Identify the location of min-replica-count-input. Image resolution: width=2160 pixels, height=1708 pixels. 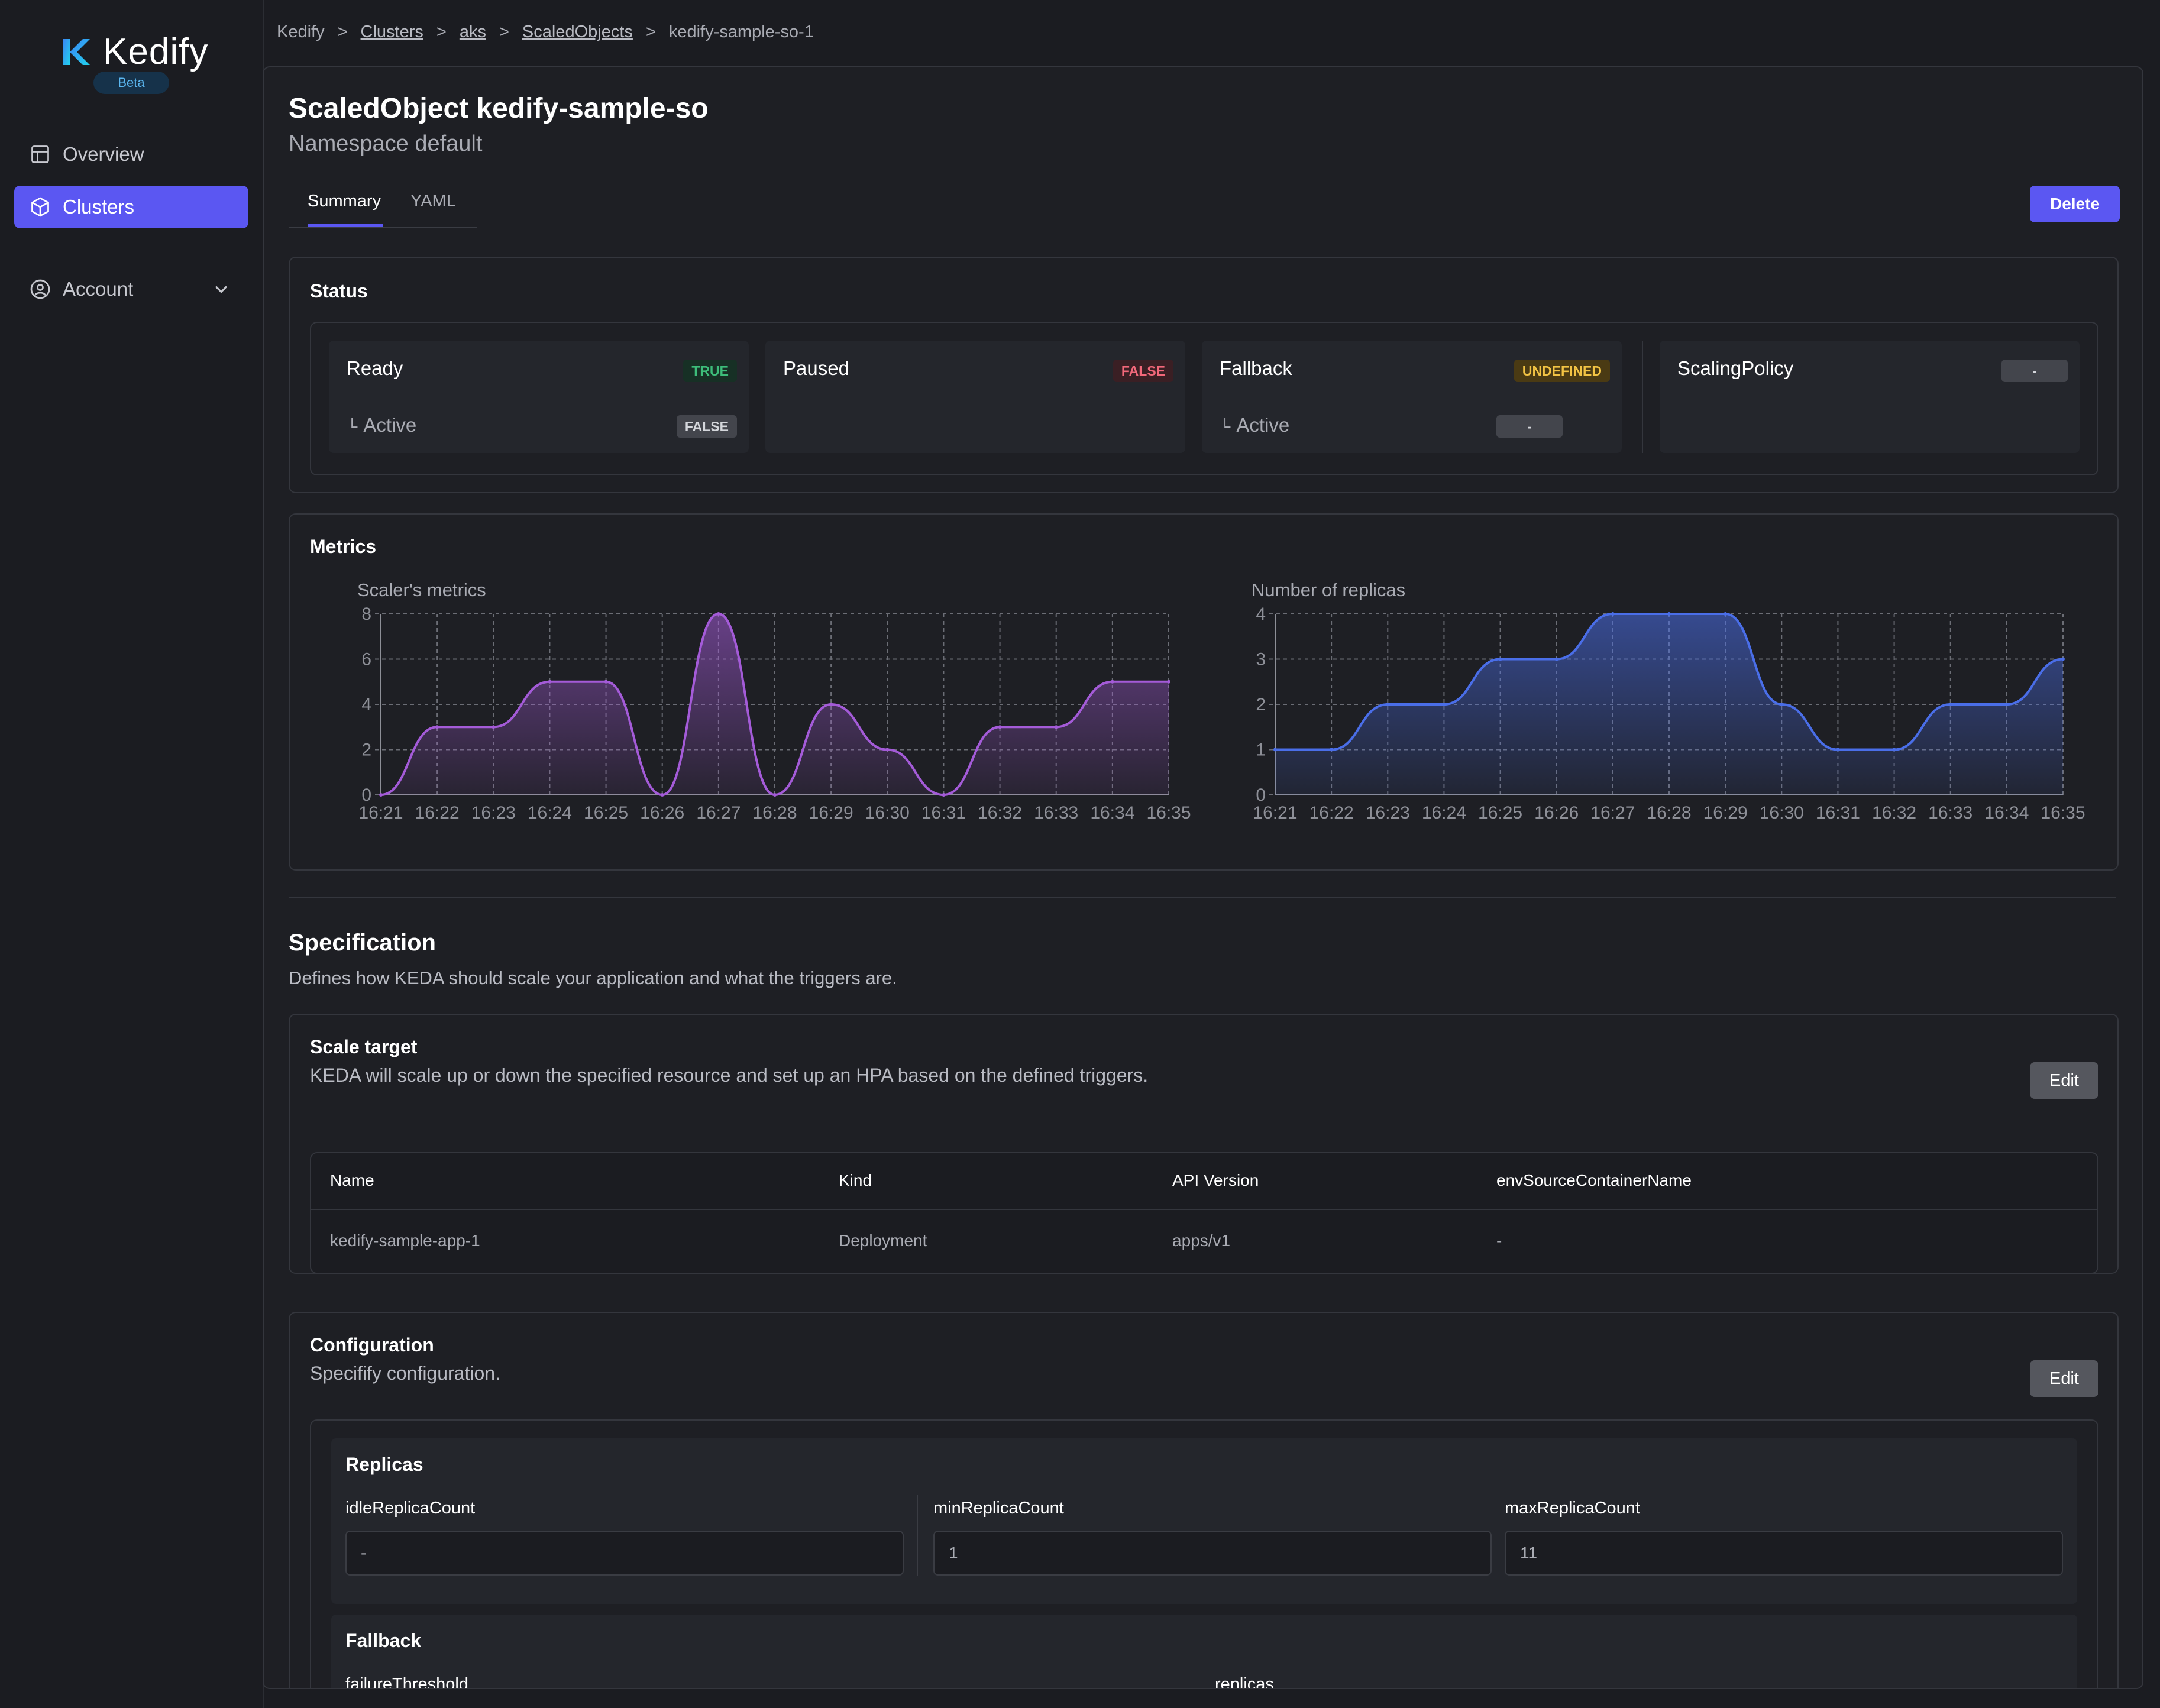
(1213, 1554).